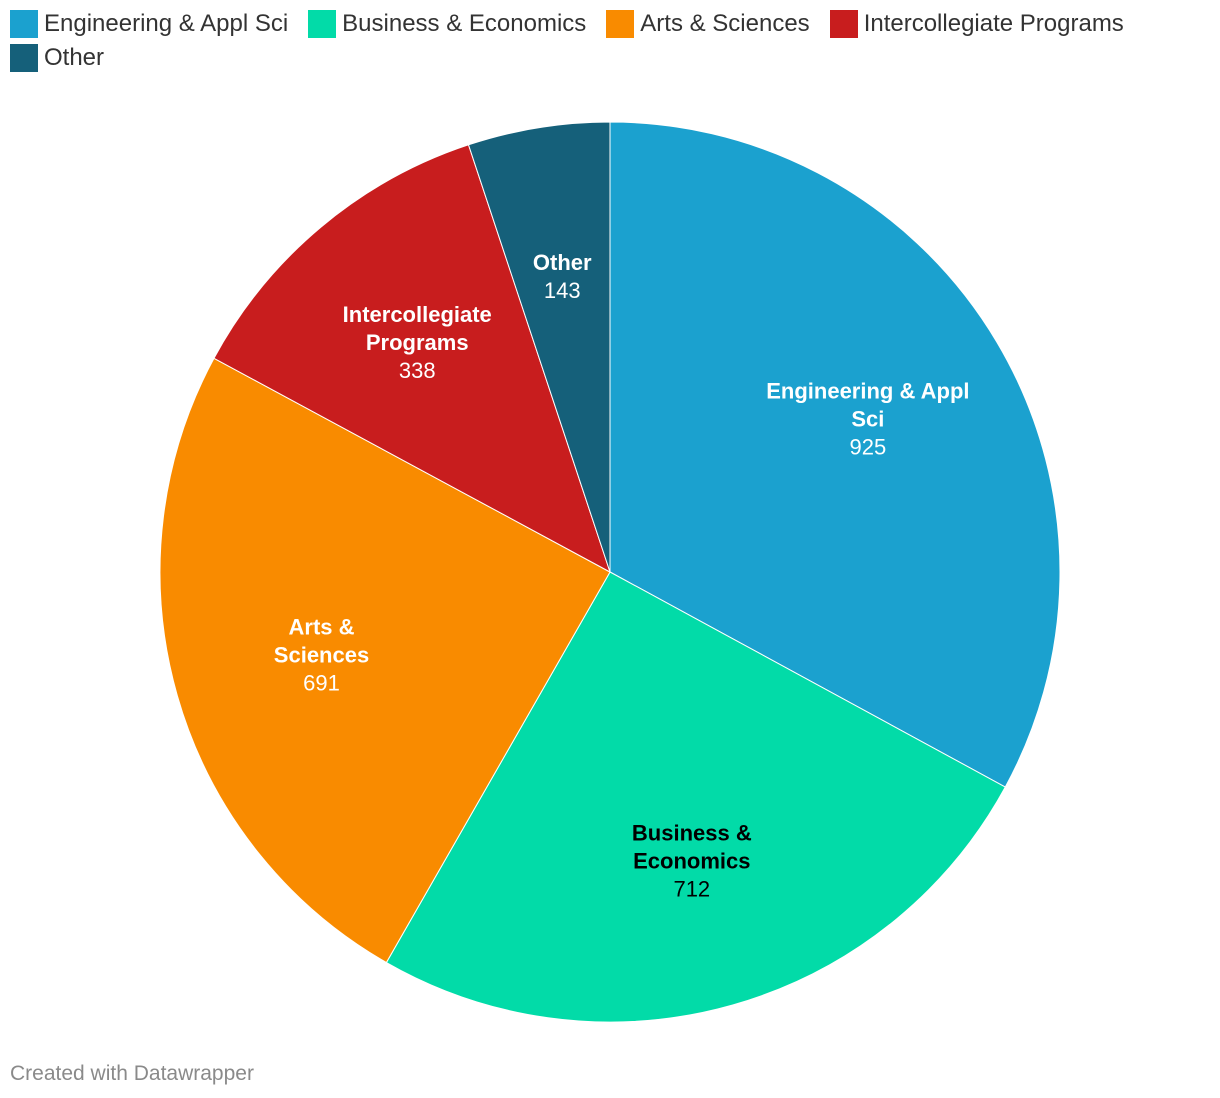  Describe the element at coordinates (321, 654) in the screenshot. I see `slice-label-arts-line-2: Sciences` at that location.